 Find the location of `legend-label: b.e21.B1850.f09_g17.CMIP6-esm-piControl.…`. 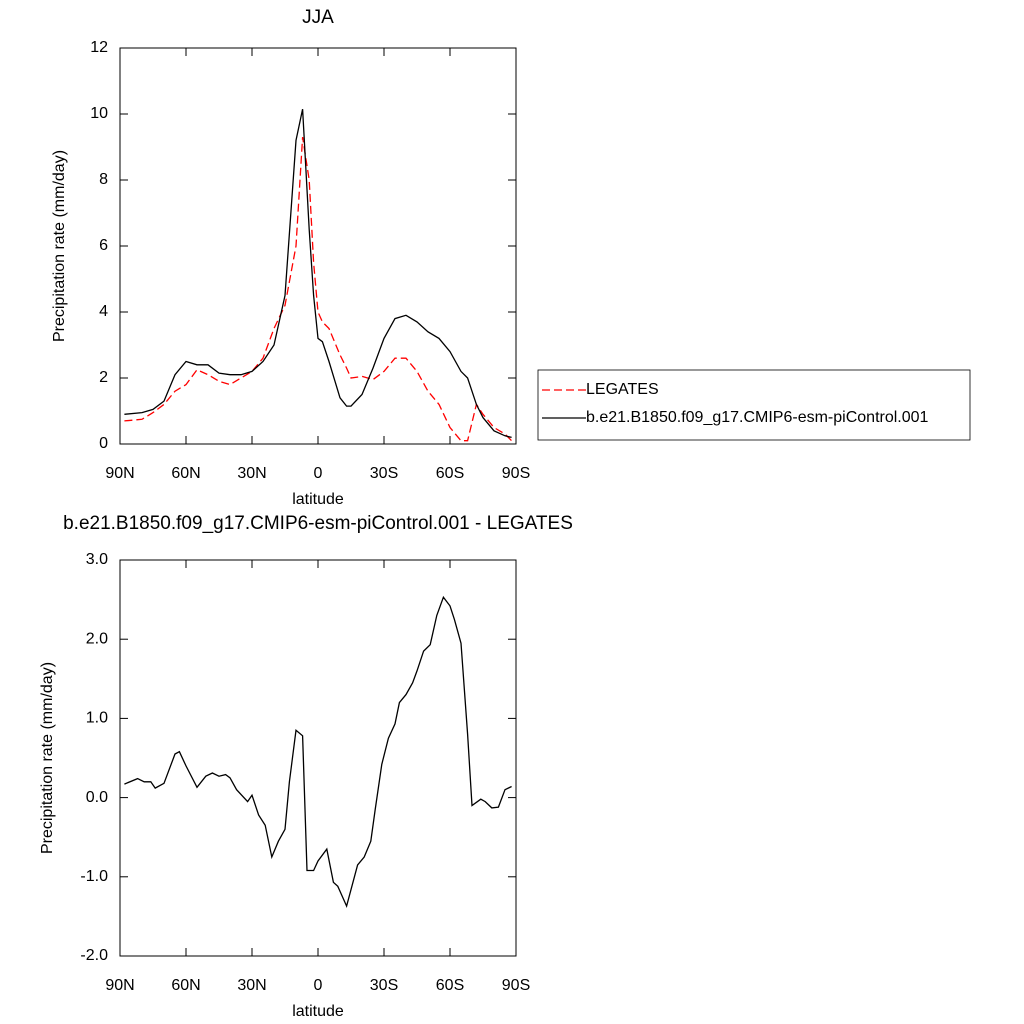

legend-label: b.e21.B1850.f09_g17.CMIP6-esm-piControl.… is located at coordinates (757, 417).